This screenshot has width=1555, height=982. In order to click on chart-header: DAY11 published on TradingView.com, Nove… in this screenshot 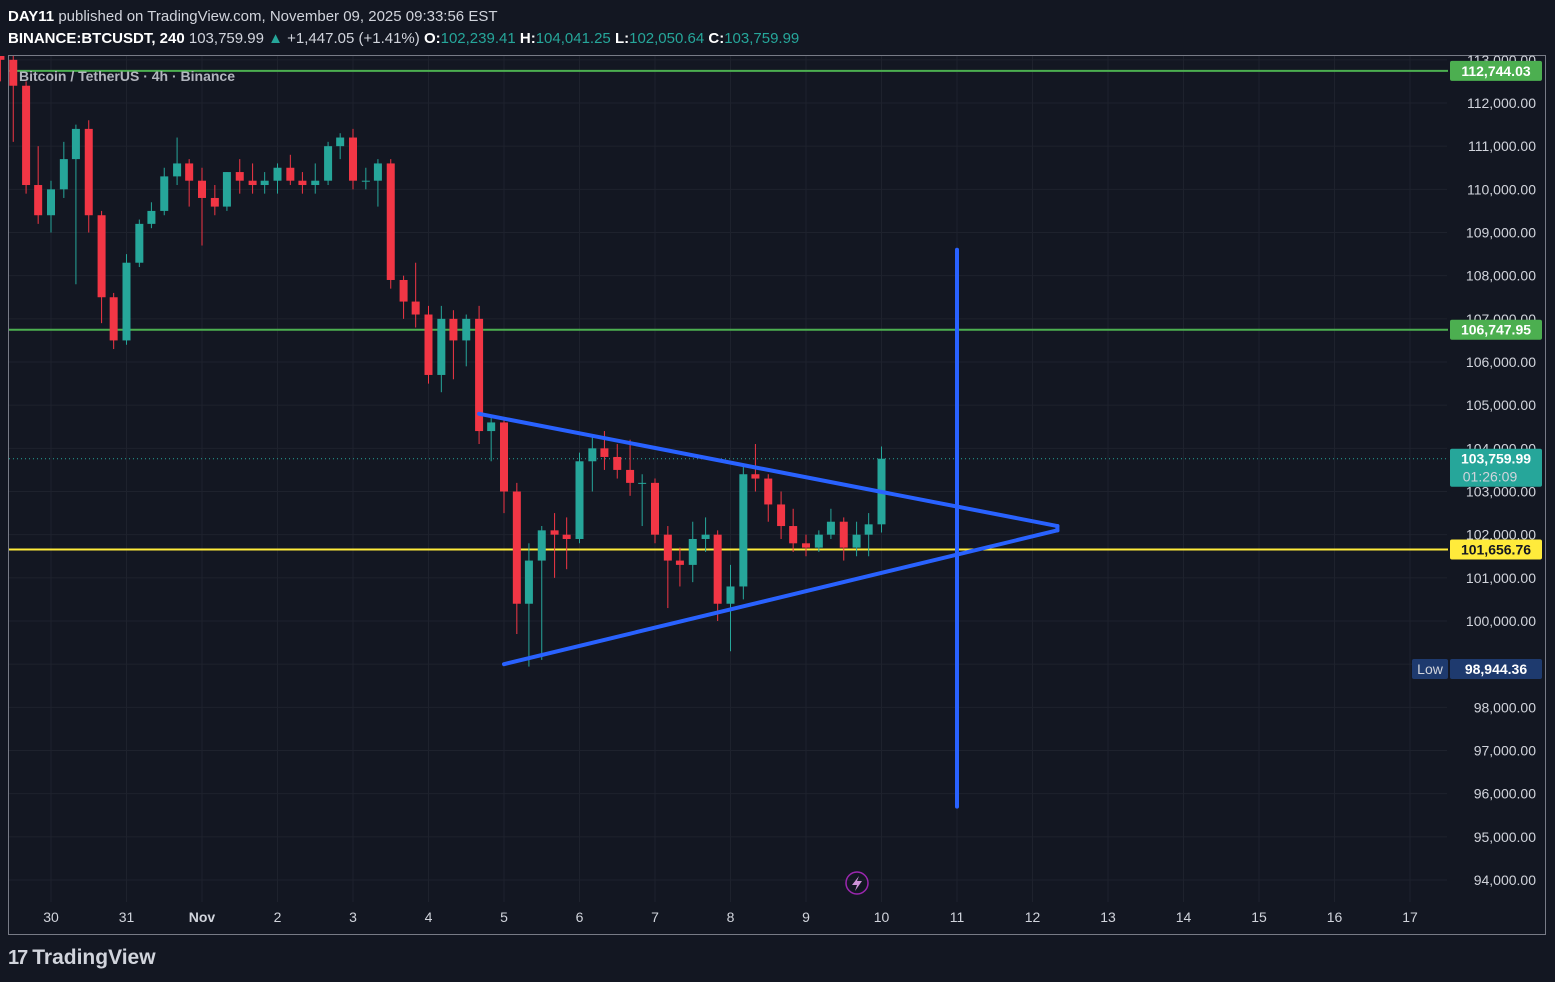, I will do `click(403, 28)`.